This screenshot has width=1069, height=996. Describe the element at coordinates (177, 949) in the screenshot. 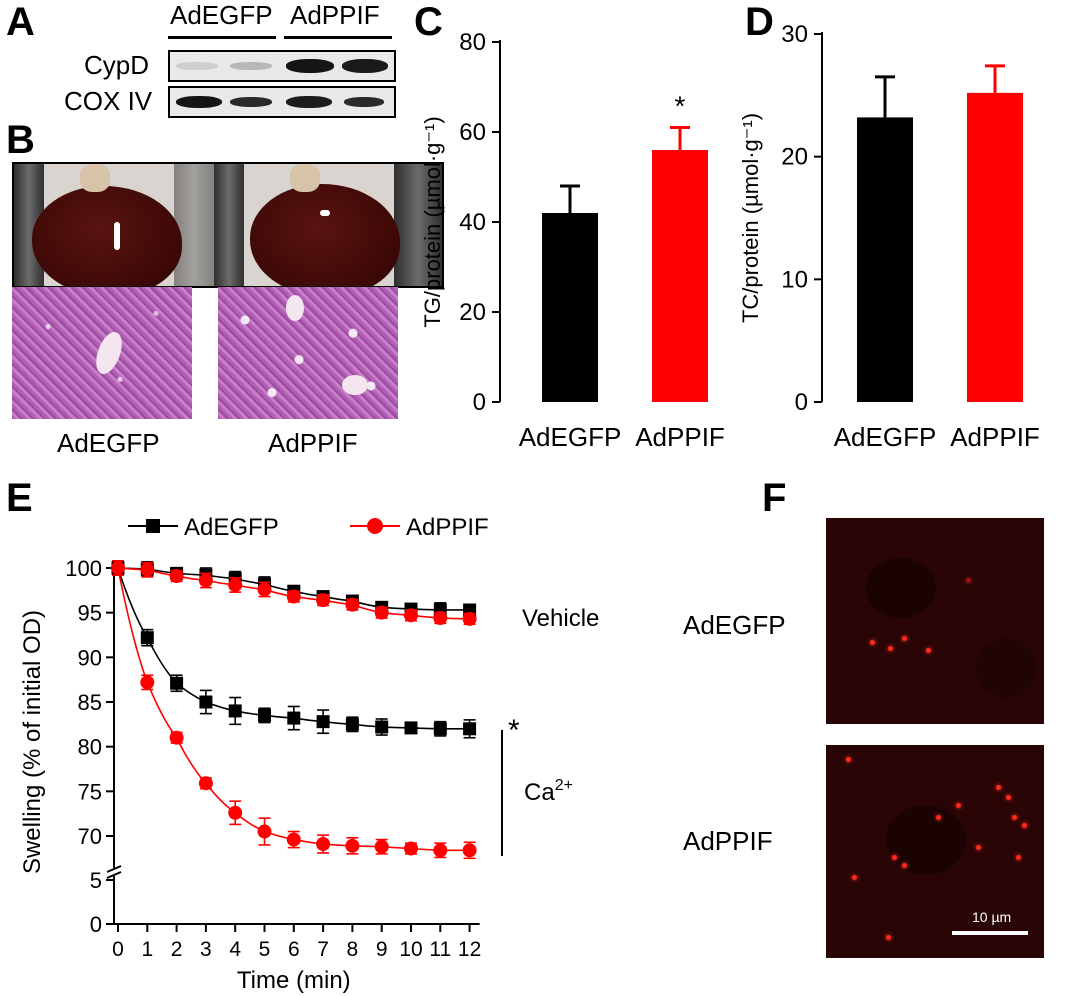

I see `x-tick-label: 2` at that location.